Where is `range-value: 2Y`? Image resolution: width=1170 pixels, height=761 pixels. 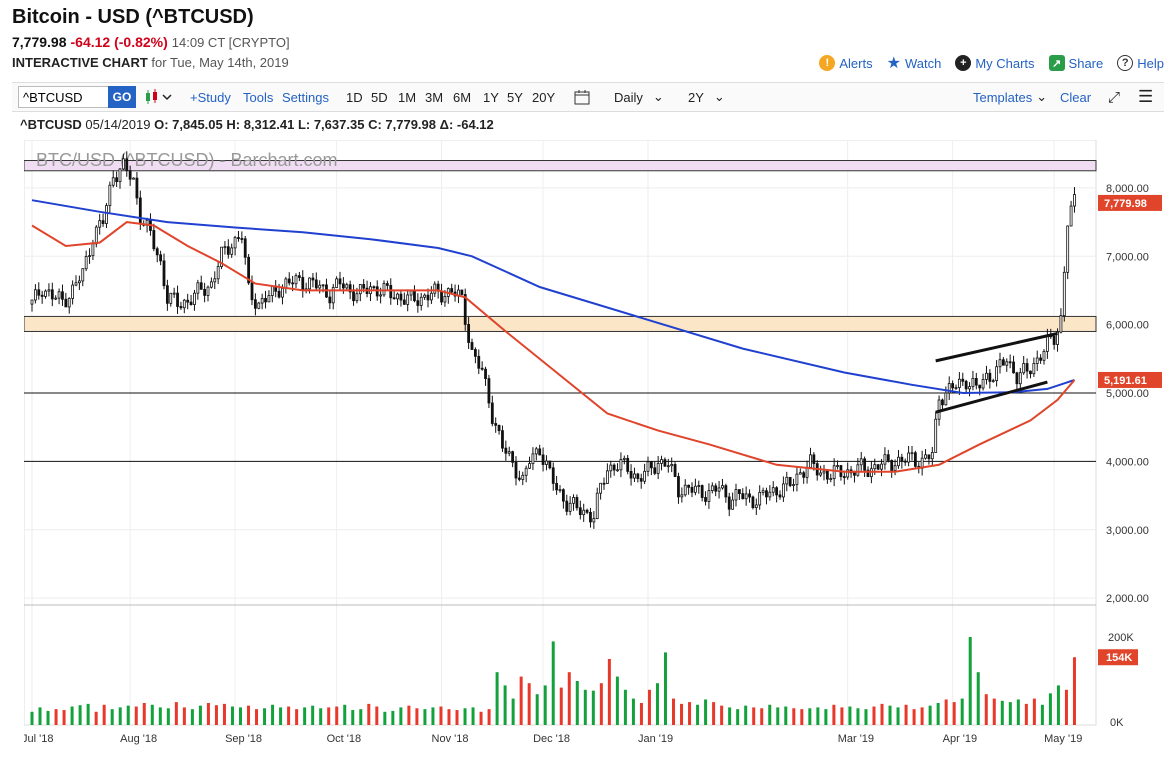
range-value: 2Y is located at coordinates (696, 97).